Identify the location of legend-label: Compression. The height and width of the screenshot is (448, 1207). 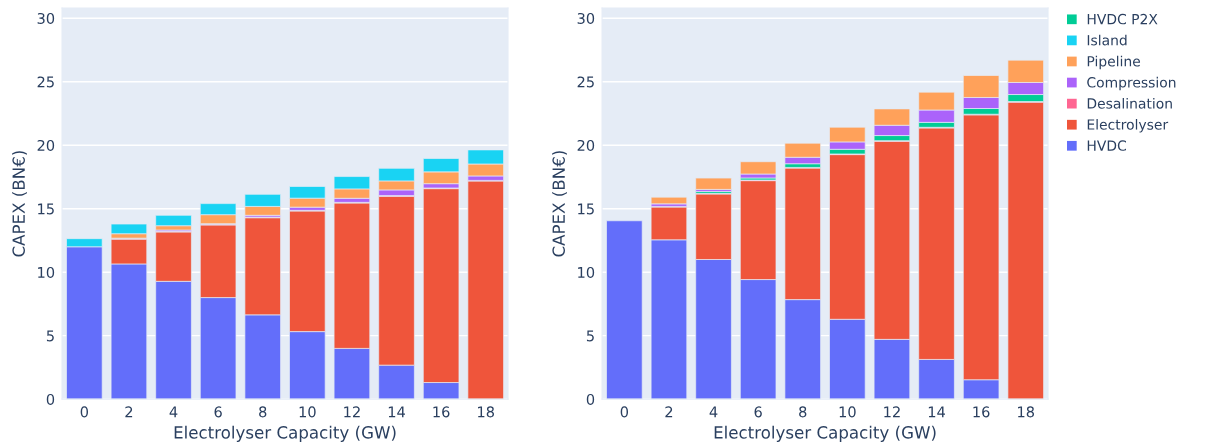
(1131, 83).